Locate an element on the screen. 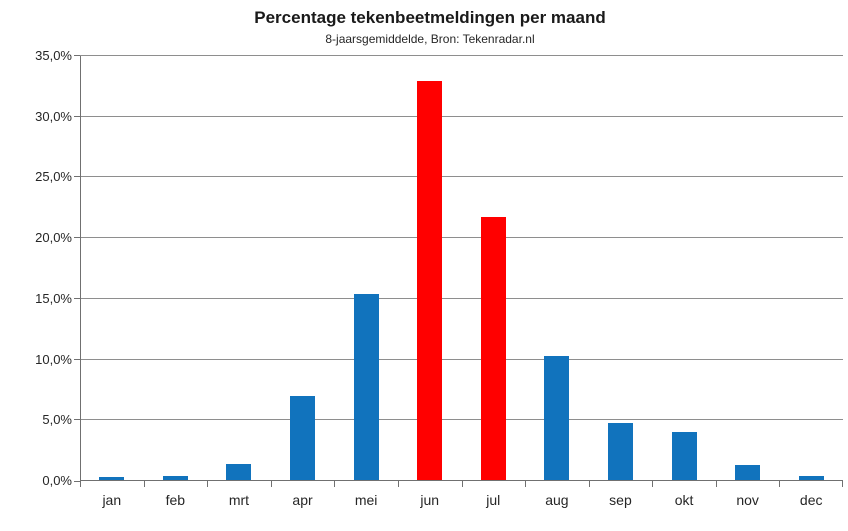 The width and height of the screenshot is (848, 531). bar-aug is located at coordinates (557, 418).